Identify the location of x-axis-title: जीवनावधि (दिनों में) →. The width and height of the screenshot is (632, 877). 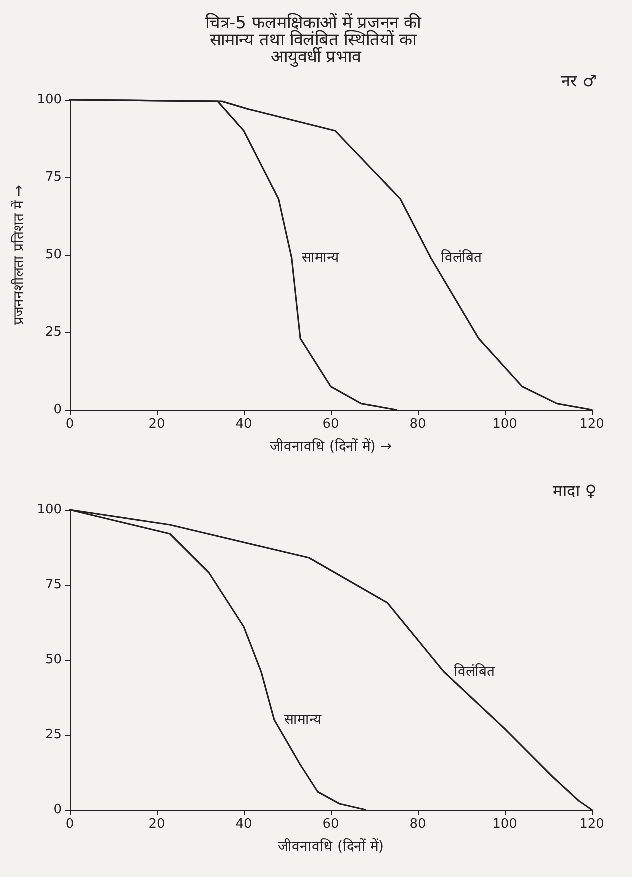
(331, 446).